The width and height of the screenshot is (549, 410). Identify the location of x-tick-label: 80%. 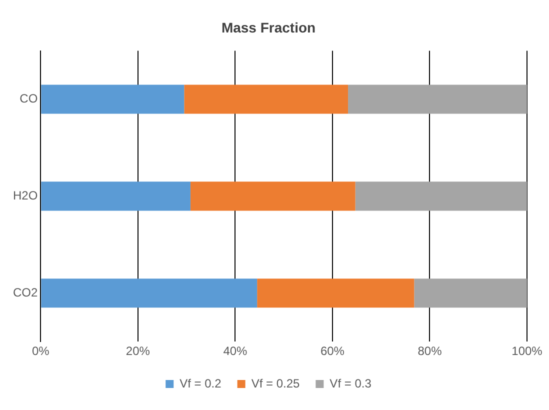
(430, 351).